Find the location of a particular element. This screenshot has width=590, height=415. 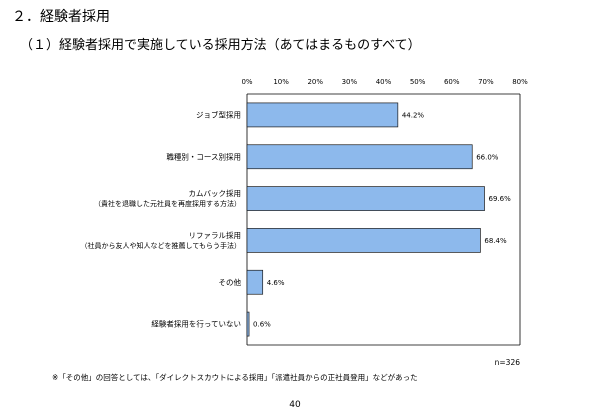

category-label: 職種別・コース別採用 is located at coordinates (203, 156).